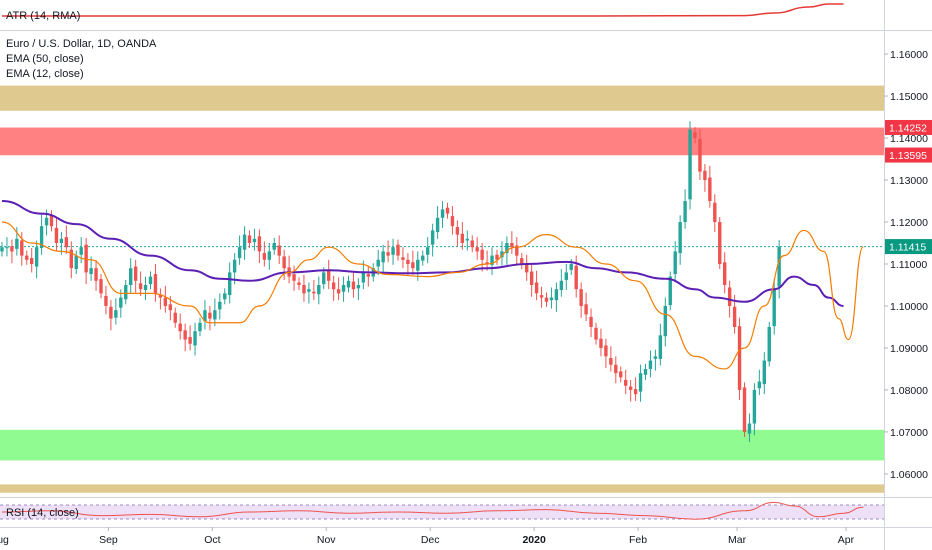 Image resolution: width=932 pixels, height=550 pixels. Describe the element at coordinates (909, 391) in the screenshot. I see `price-tick-label: 1.08000` at that location.